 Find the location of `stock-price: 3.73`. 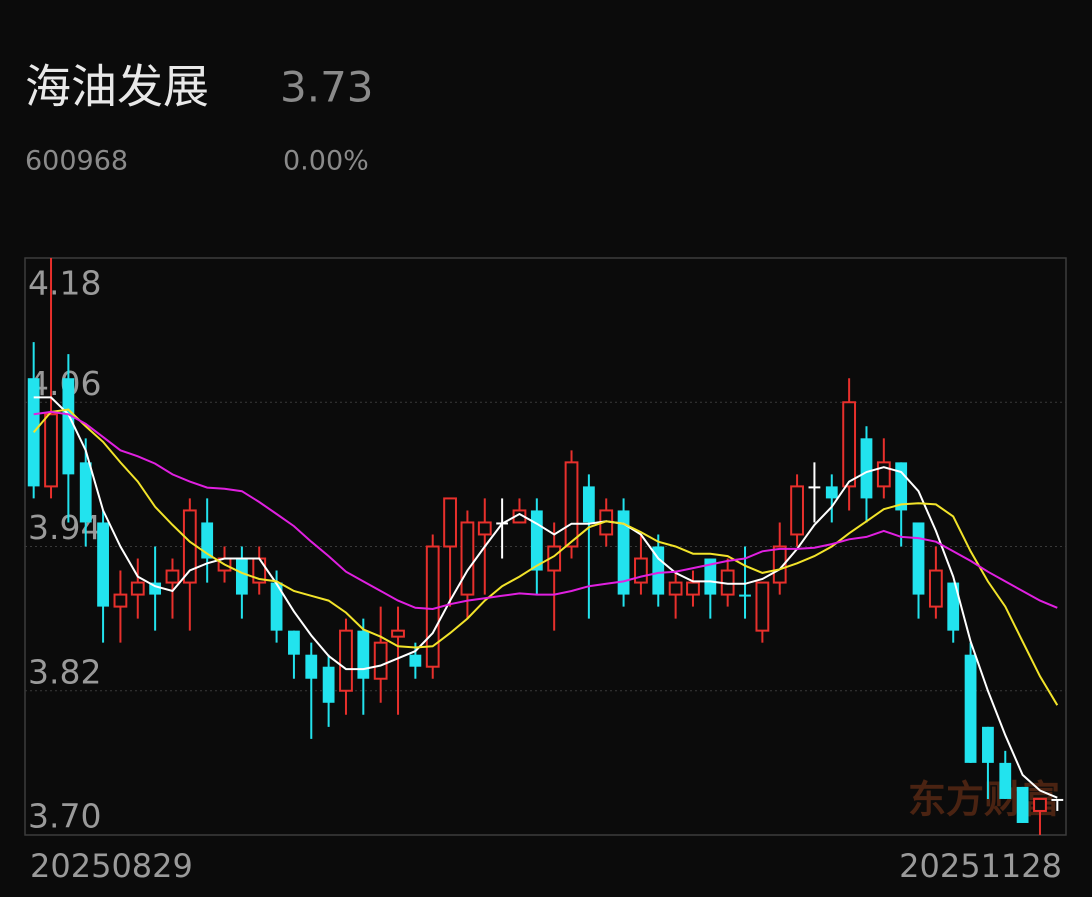

stock-price: 3.73 is located at coordinates (327, 87).